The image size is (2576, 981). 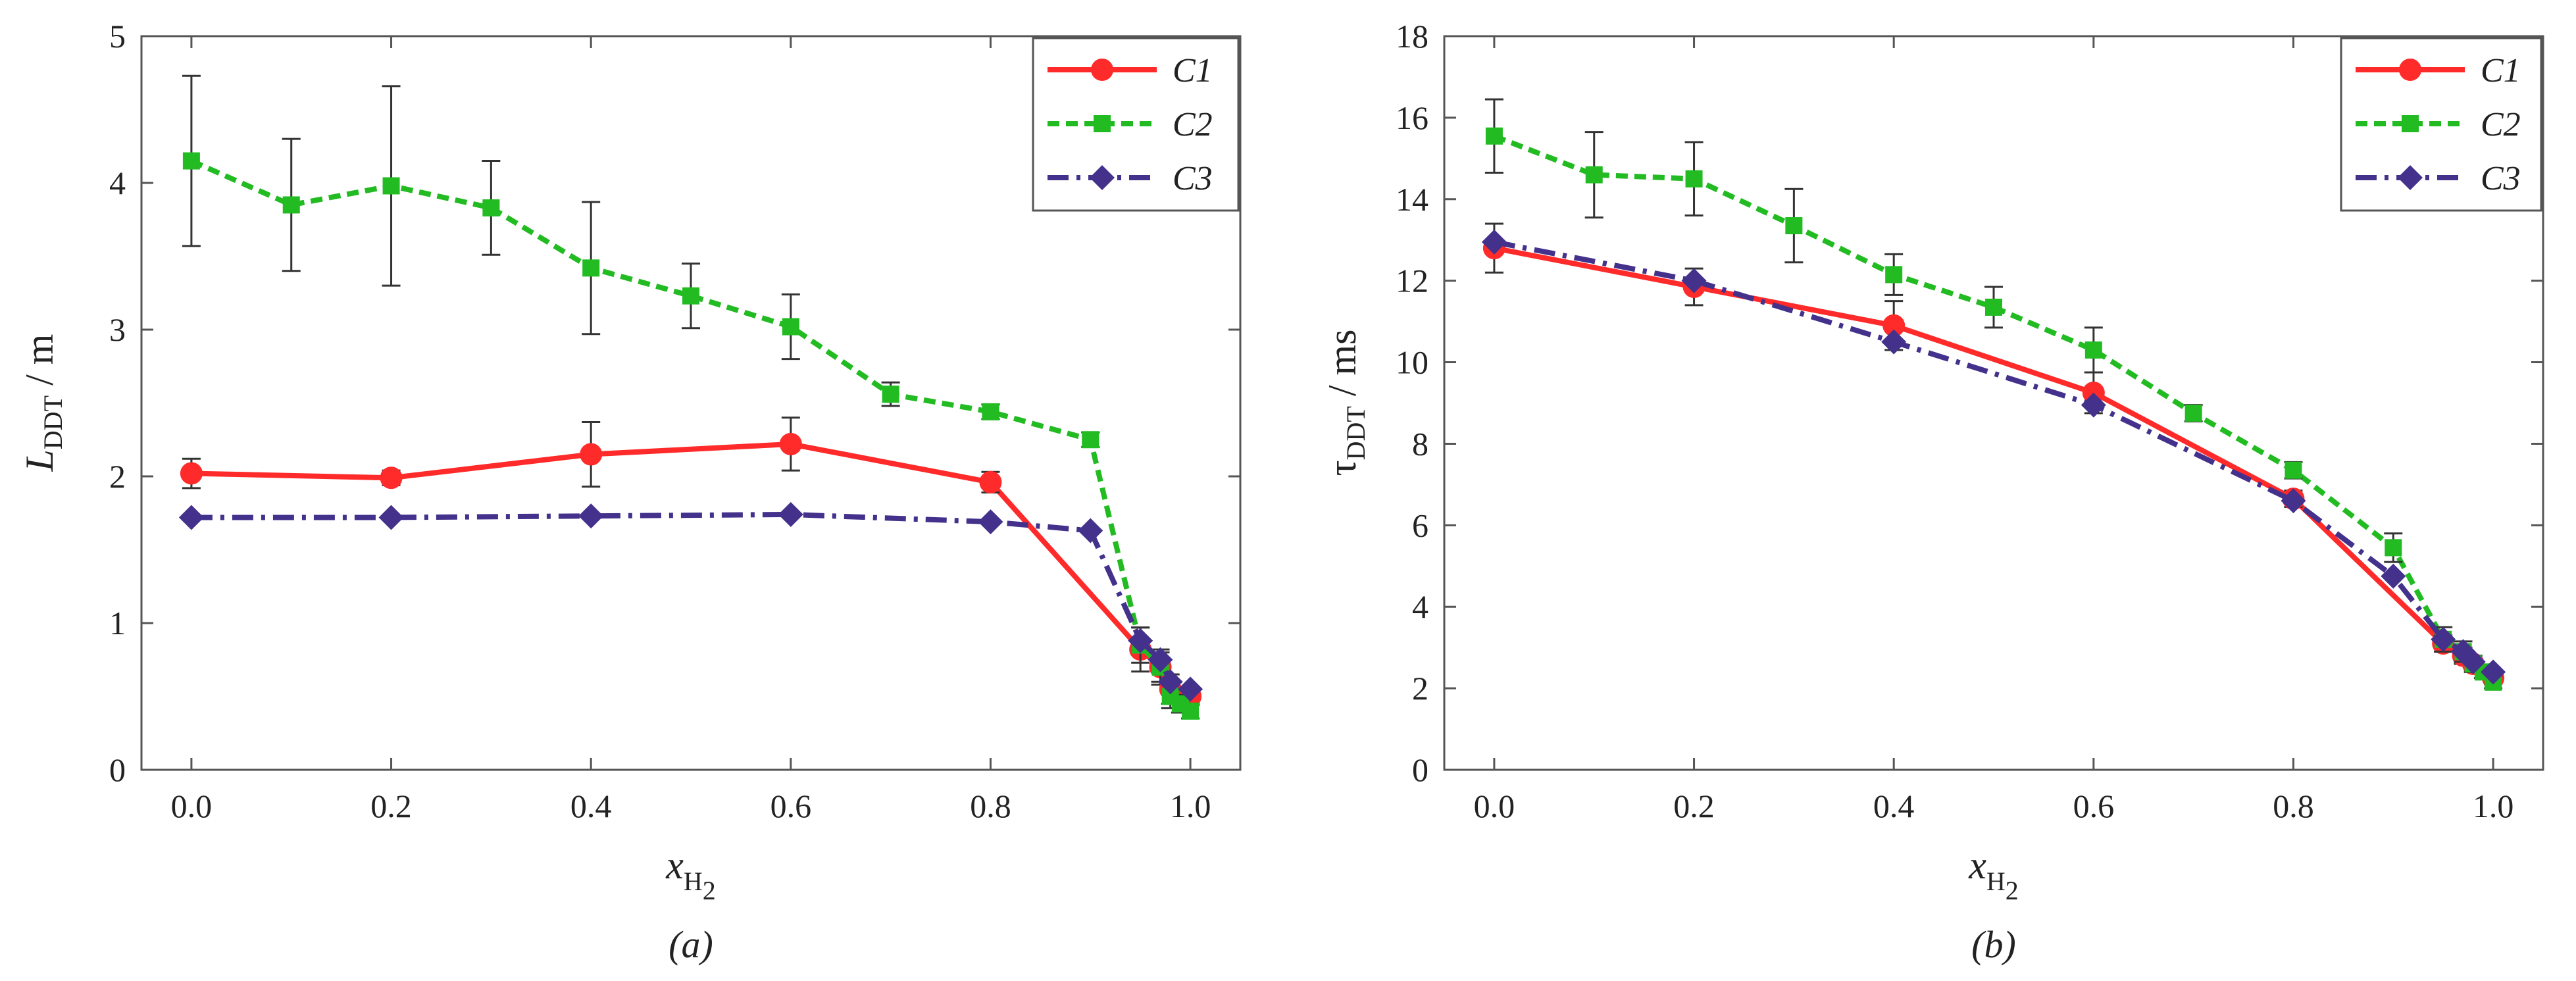 I want to click on panel-b-caption: (b), so click(x=1994, y=944).